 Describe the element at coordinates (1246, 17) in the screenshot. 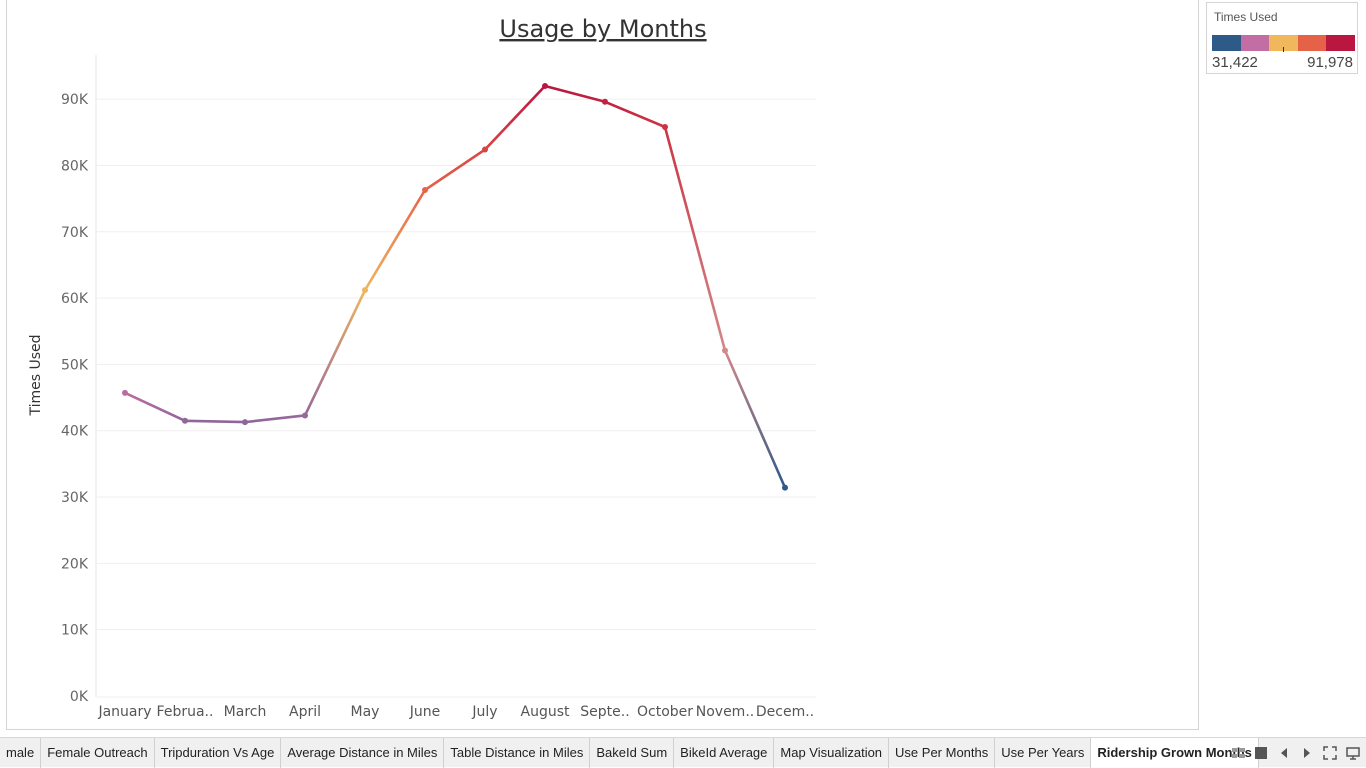

I see `legend-title: Times Used` at that location.